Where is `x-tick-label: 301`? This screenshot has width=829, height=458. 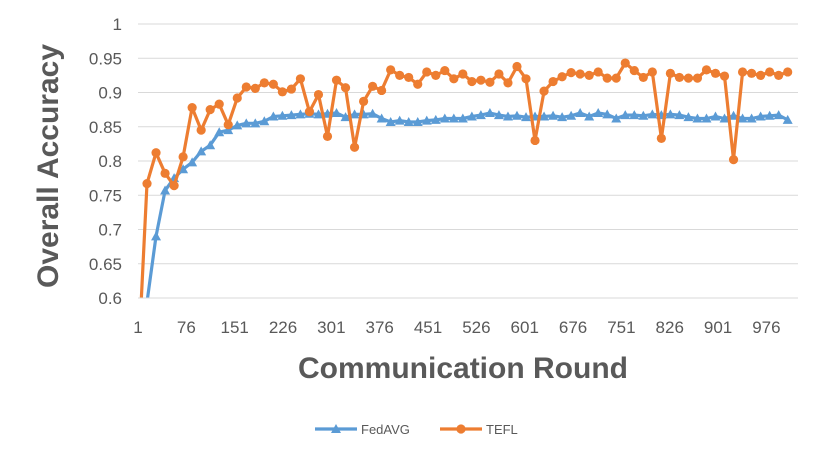 x-tick-label: 301 is located at coordinates (331, 327).